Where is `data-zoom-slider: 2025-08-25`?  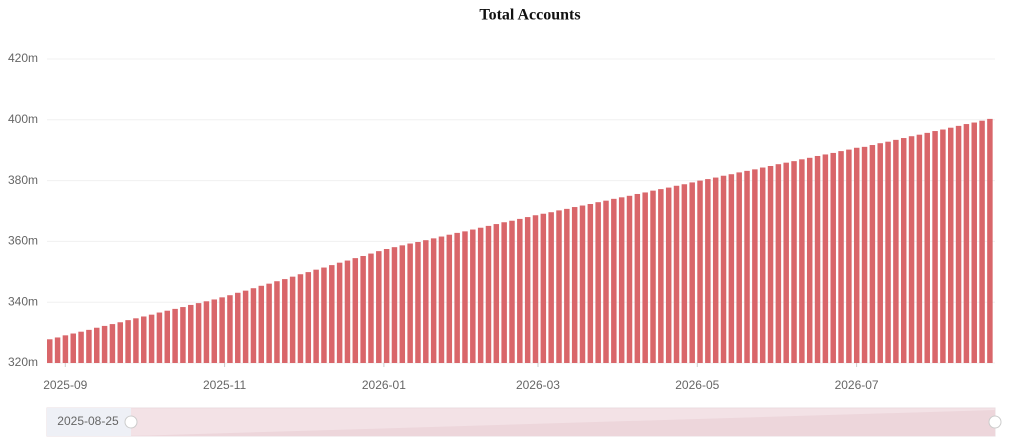
data-zoom-slider: 2025-08-25 is located at coordinates (524, 422).